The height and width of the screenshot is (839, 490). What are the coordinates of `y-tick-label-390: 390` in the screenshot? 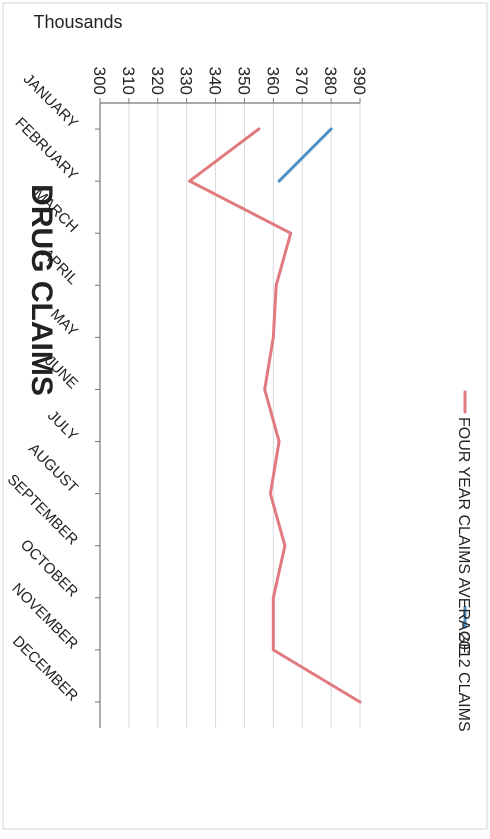 It's located at (359, 81).